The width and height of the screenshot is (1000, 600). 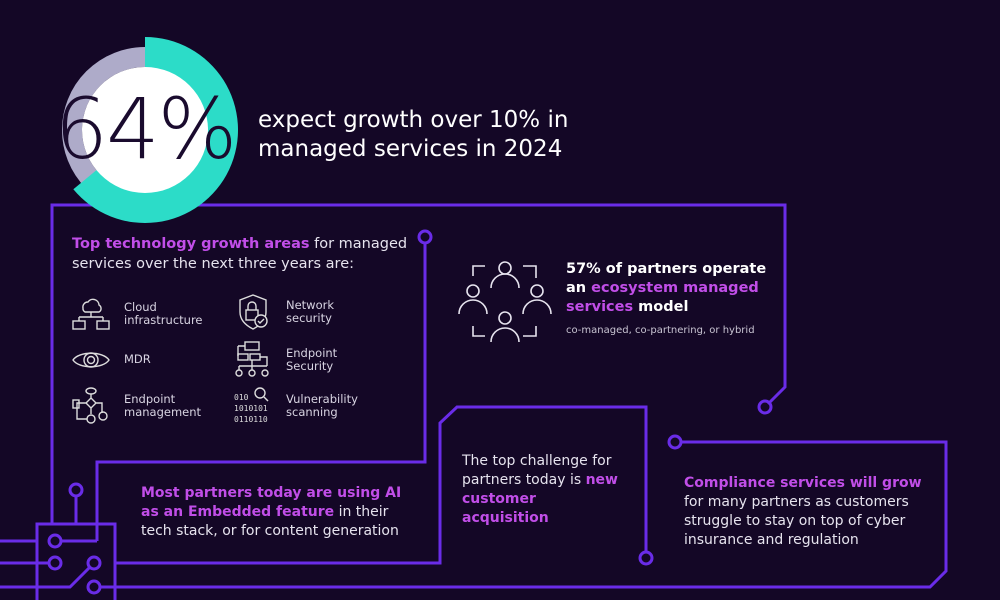 What do you see at coordinates (312, 359) in the screenshot?
I see `growth-item-label: Endpoint Security` at bounding box center [312, 359].